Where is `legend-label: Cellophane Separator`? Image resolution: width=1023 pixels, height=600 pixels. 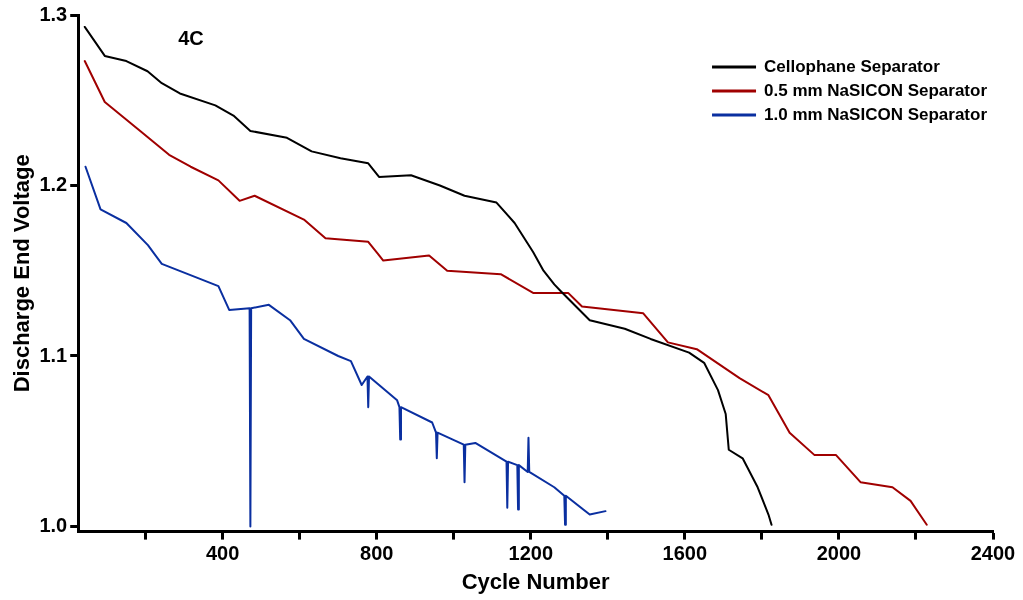
legend-label: Cellophane Separator is located at coordinates (852, 66).